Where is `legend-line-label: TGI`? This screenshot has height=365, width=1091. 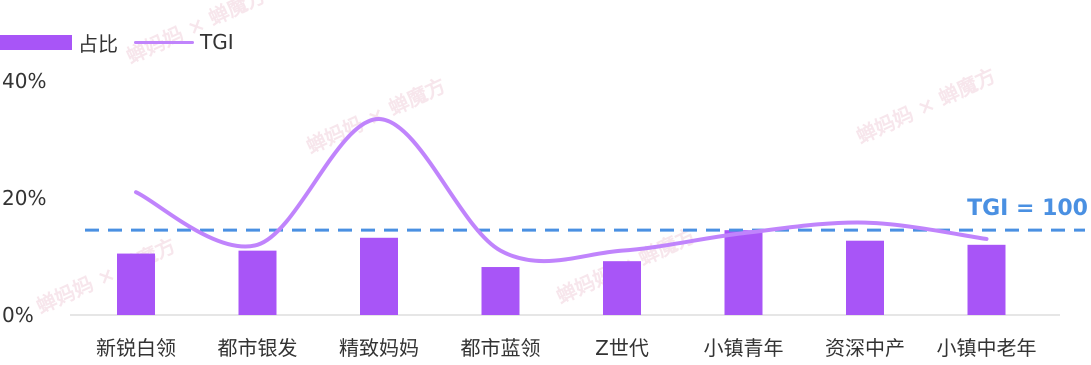
legend-line-label: TGI is located at coordinates (217, 42).